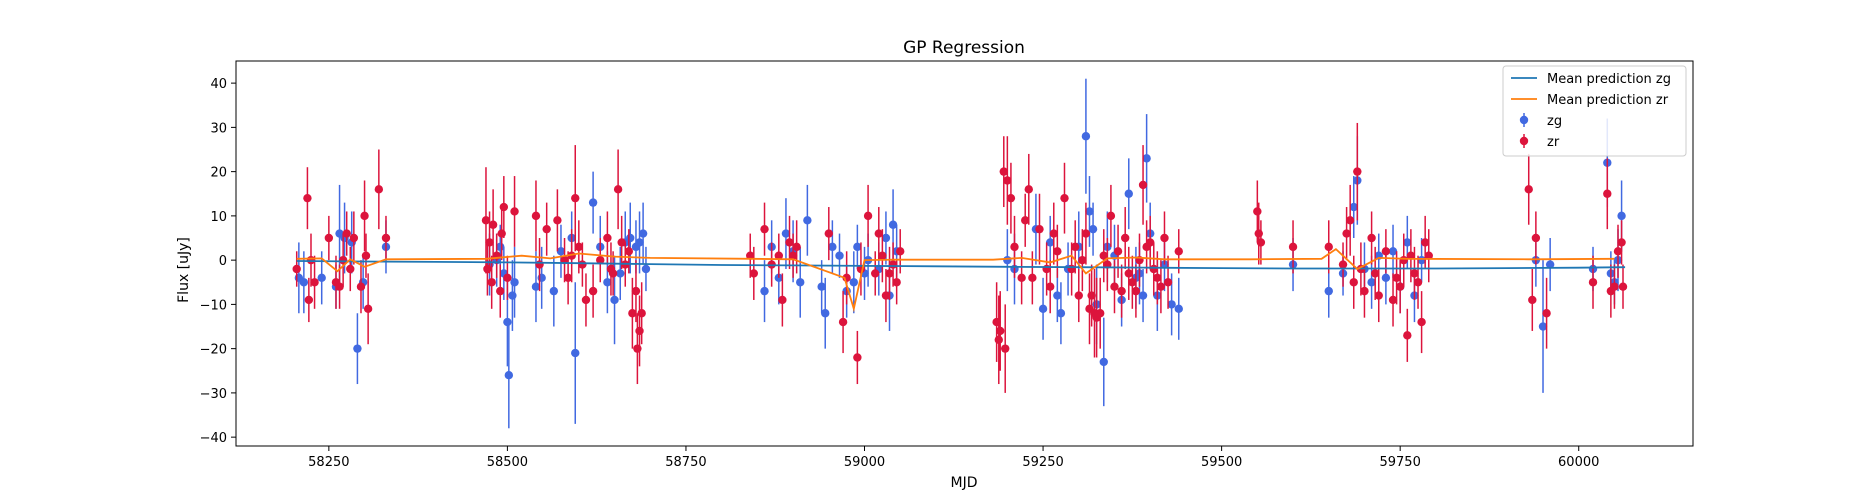  I want to click on y-tick-label: 40, so click(218, 84).